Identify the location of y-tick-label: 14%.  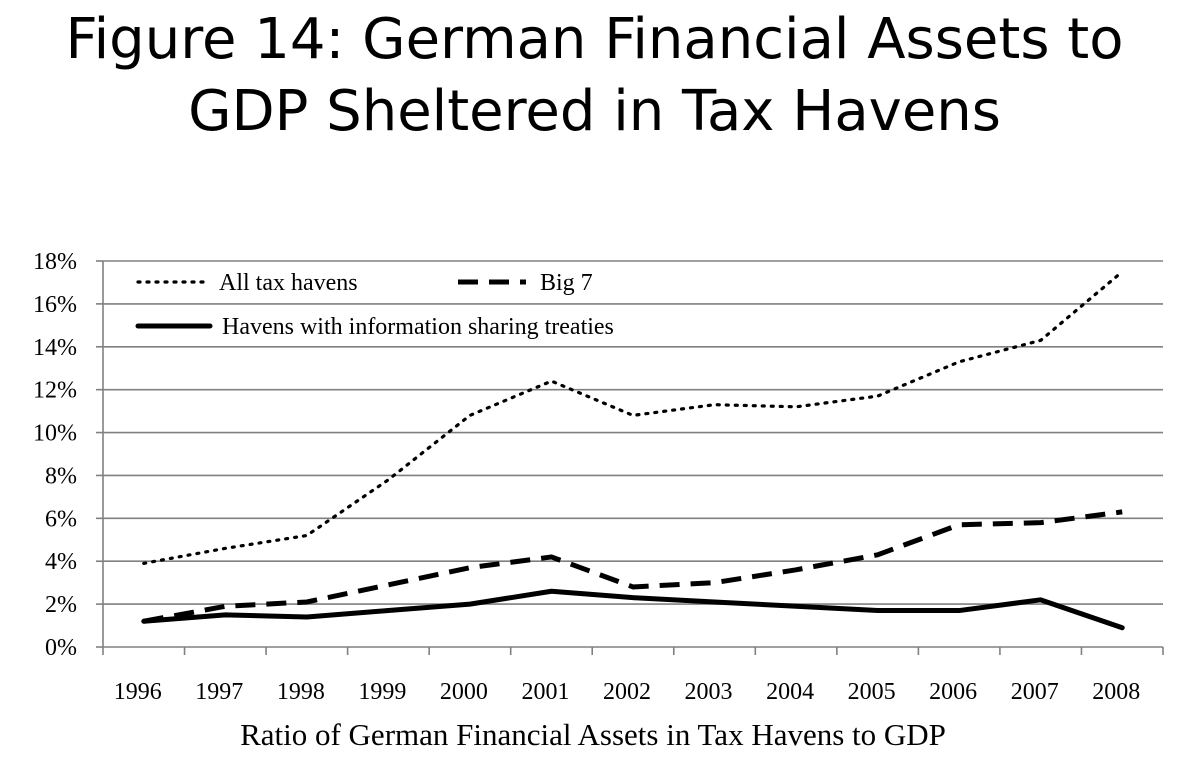
(55, 348).